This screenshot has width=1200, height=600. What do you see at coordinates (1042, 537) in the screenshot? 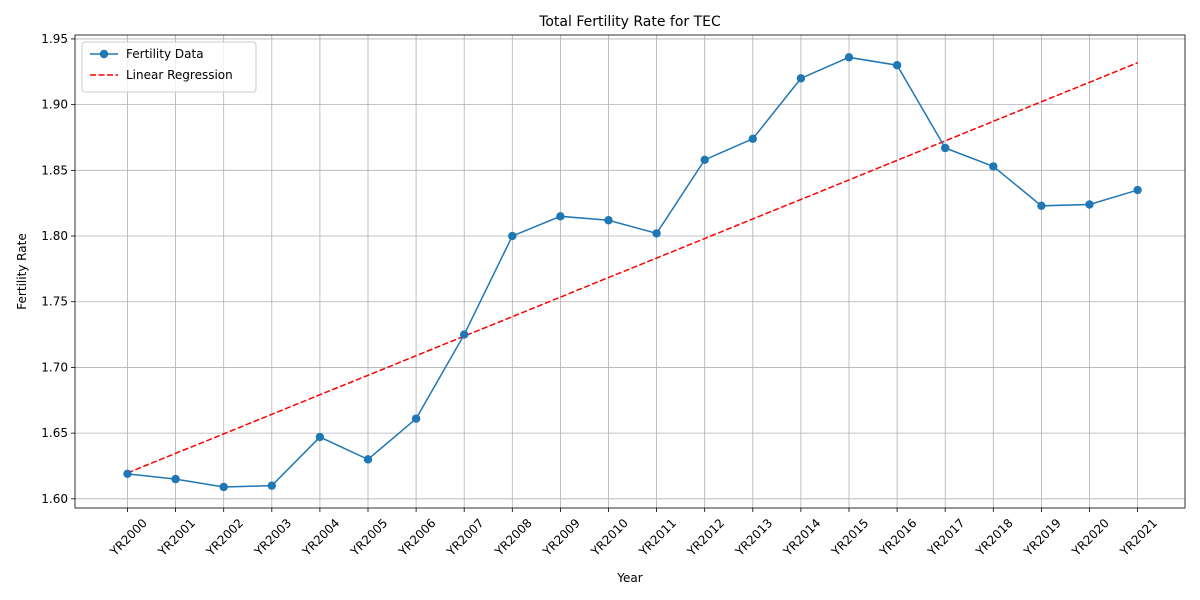
I see `x-tick-label: YR2019` at bounding box center [1042, 537].